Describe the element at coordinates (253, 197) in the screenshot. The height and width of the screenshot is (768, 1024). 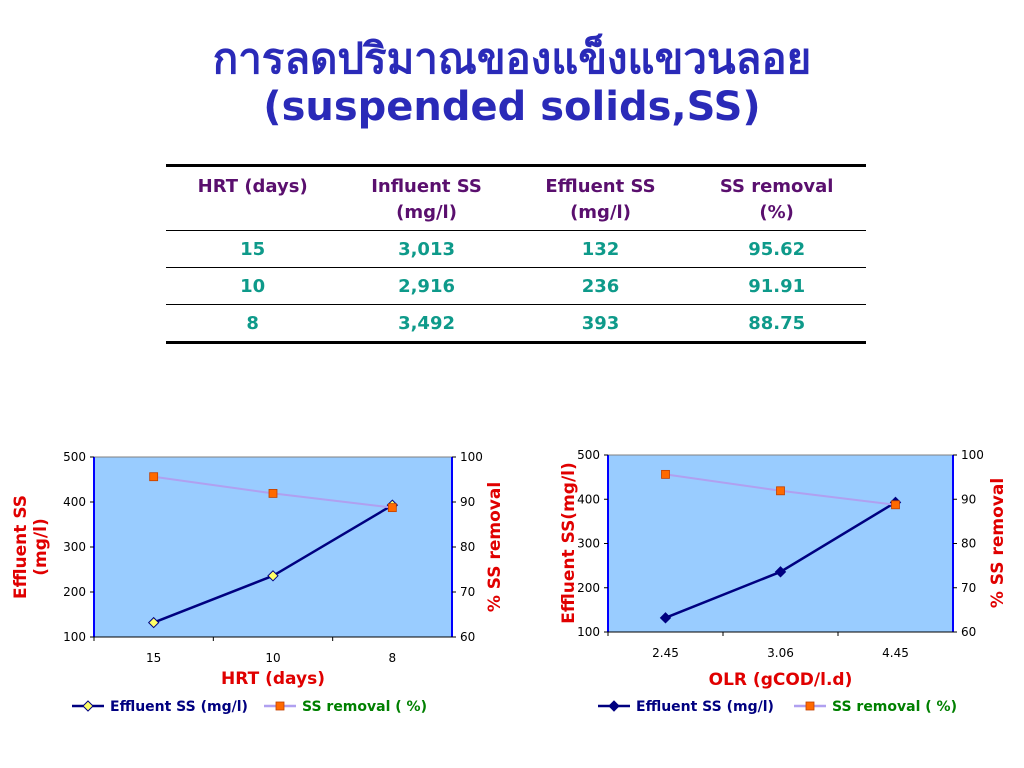
I see `table-header-hrt: HRT (days)` at that location.